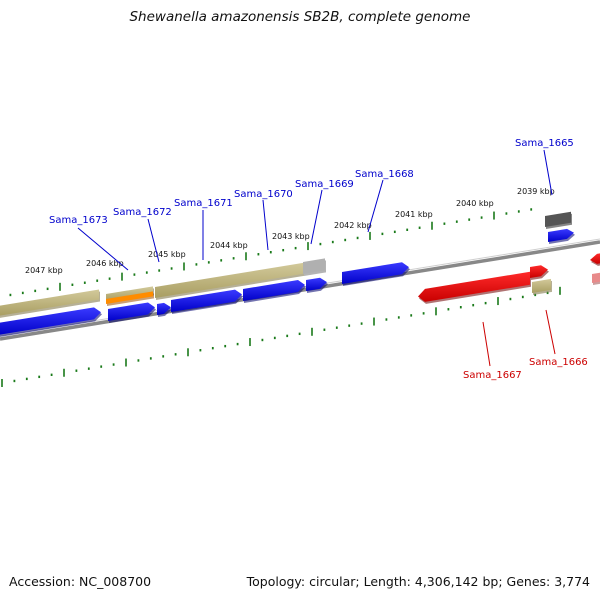  What do you see at coordinates (536, 191) in the screenshot?
I see `kbp-label: 2039 kbp` at bounding box center [536, 191].